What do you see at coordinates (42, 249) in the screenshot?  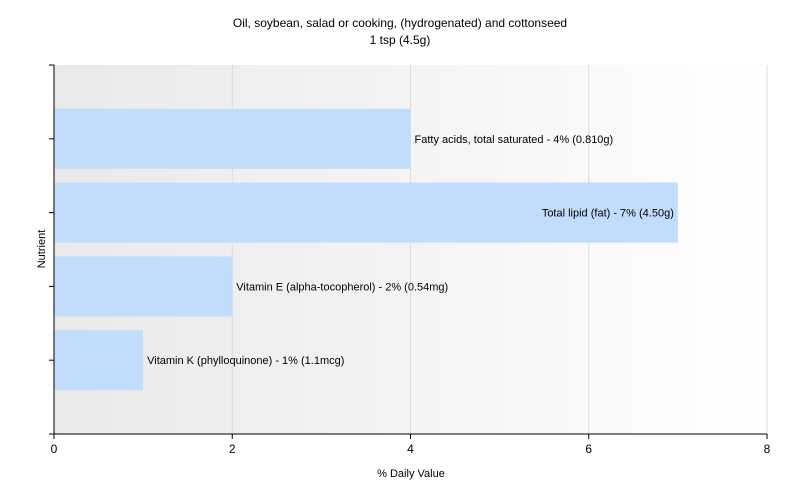 I see `y-axis-title: Nutrient` at bounding box center [42, 249].